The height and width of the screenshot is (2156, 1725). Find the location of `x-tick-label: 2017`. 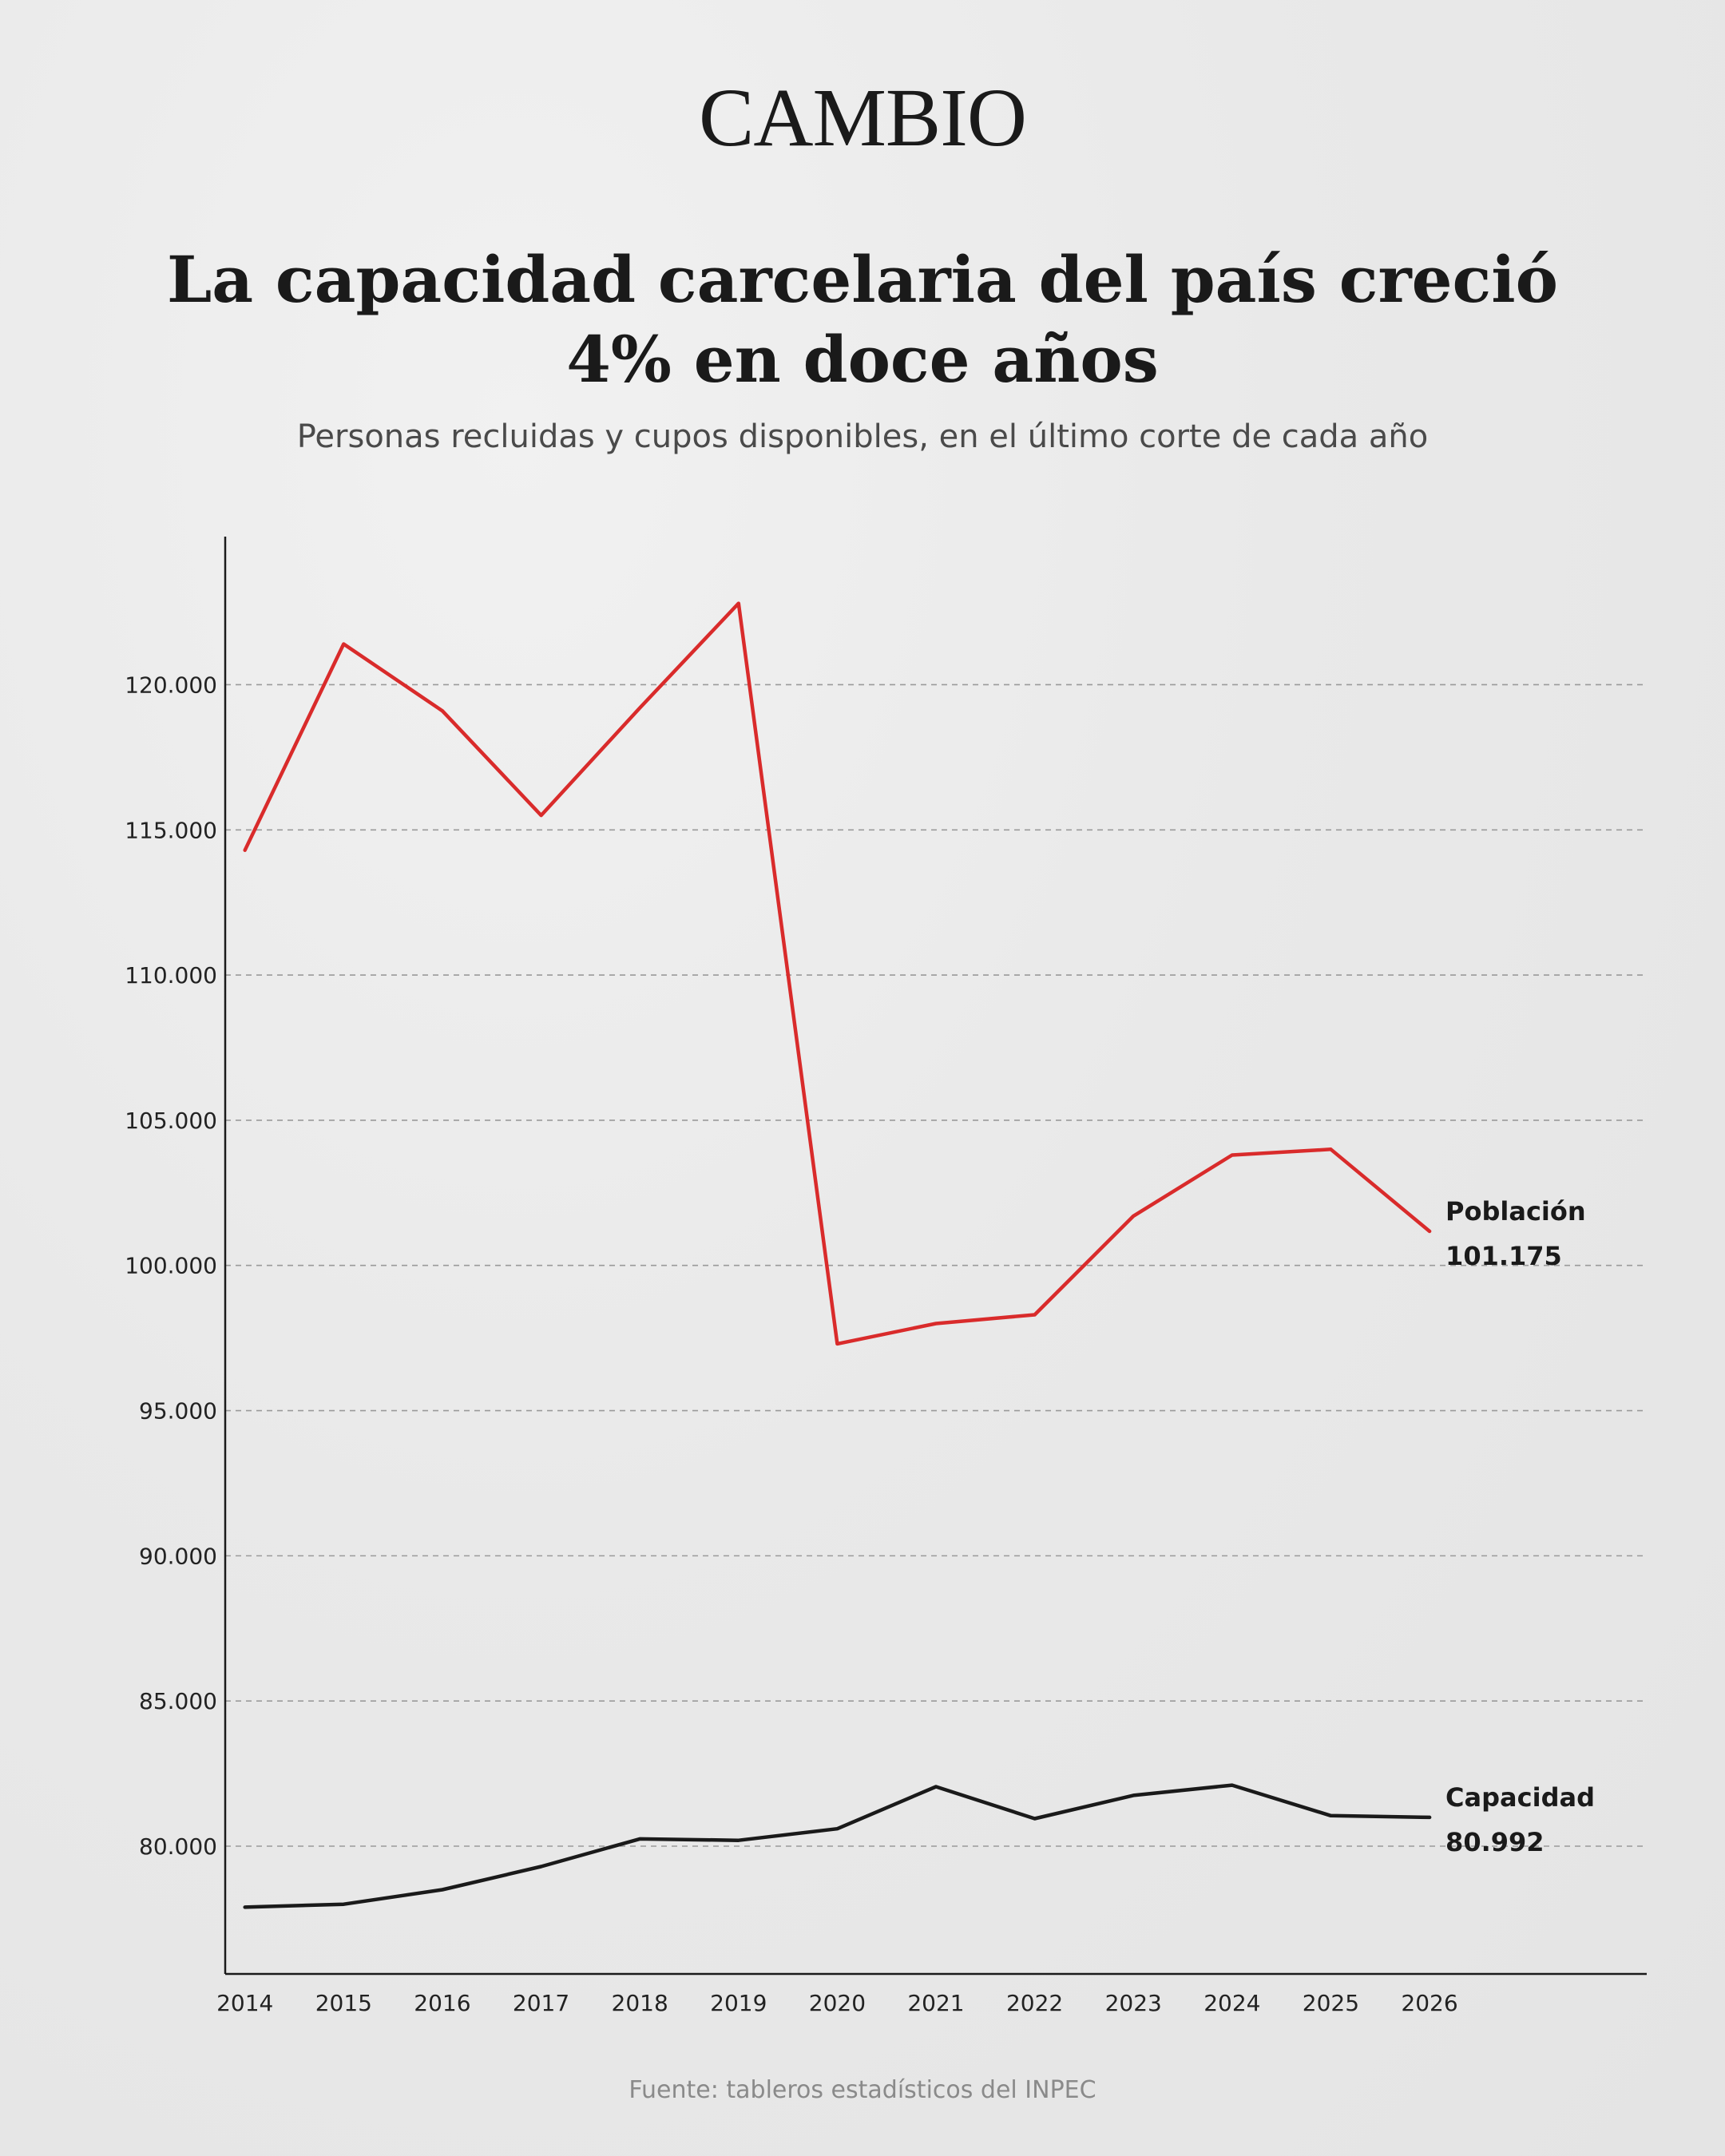

x-tick-label: 2017 is located at coordinates (541, 2003).